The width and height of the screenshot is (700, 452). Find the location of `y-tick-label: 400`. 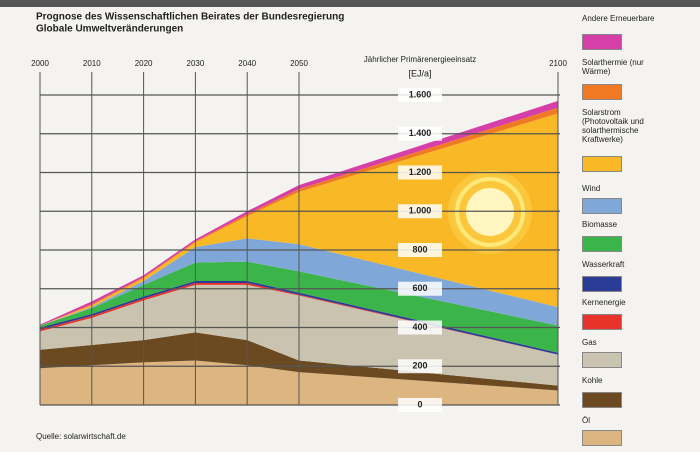

y-tick-label: 400 is located at coordinates (419, 327).